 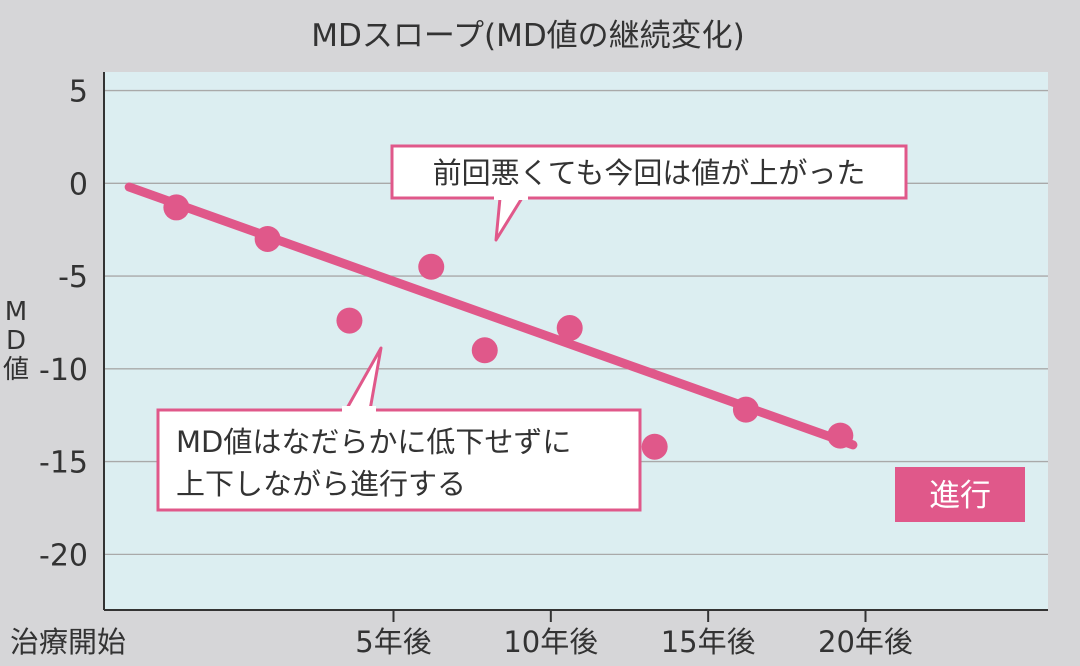 I want to click on y-tick-label: 5, so click(x=78, y=92).